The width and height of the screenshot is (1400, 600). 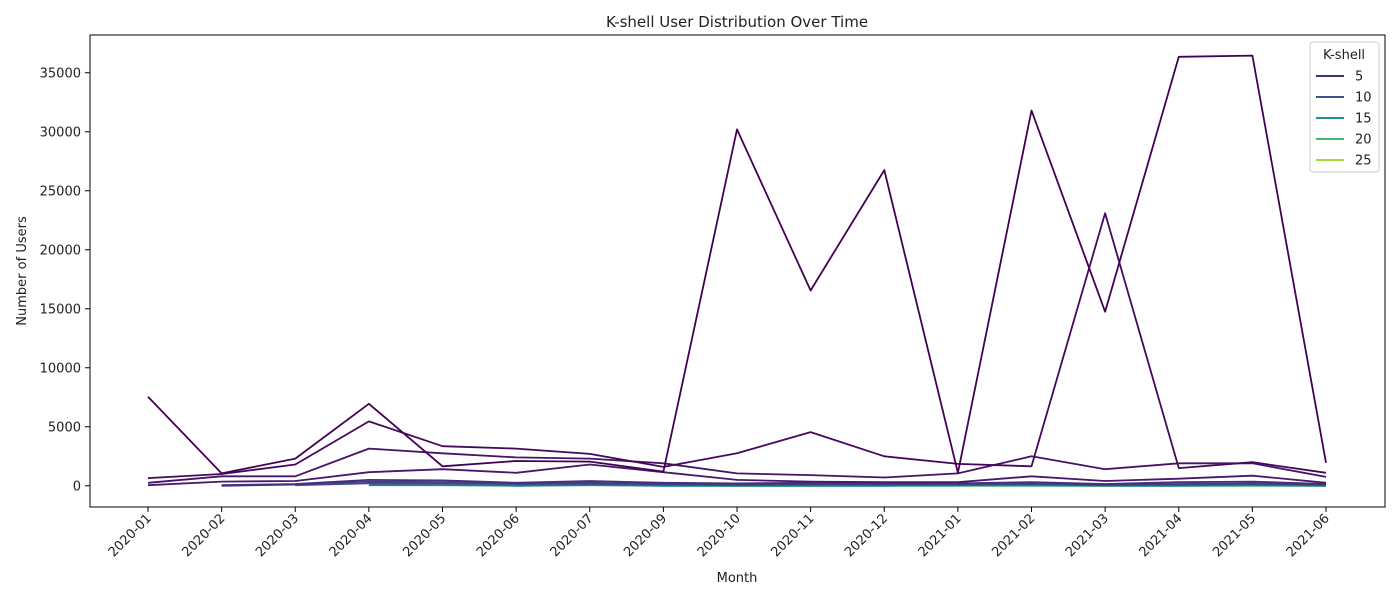 What do you see at coordinates (130, 535) in the screenshot?
I see `x-tick-label: 2020-01` at bounding box center [130, 535].